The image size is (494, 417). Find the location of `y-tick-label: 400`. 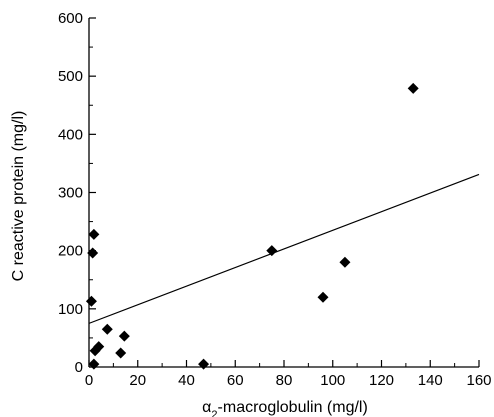

y-tick-label: 400 is located at coordinates (70, 134).